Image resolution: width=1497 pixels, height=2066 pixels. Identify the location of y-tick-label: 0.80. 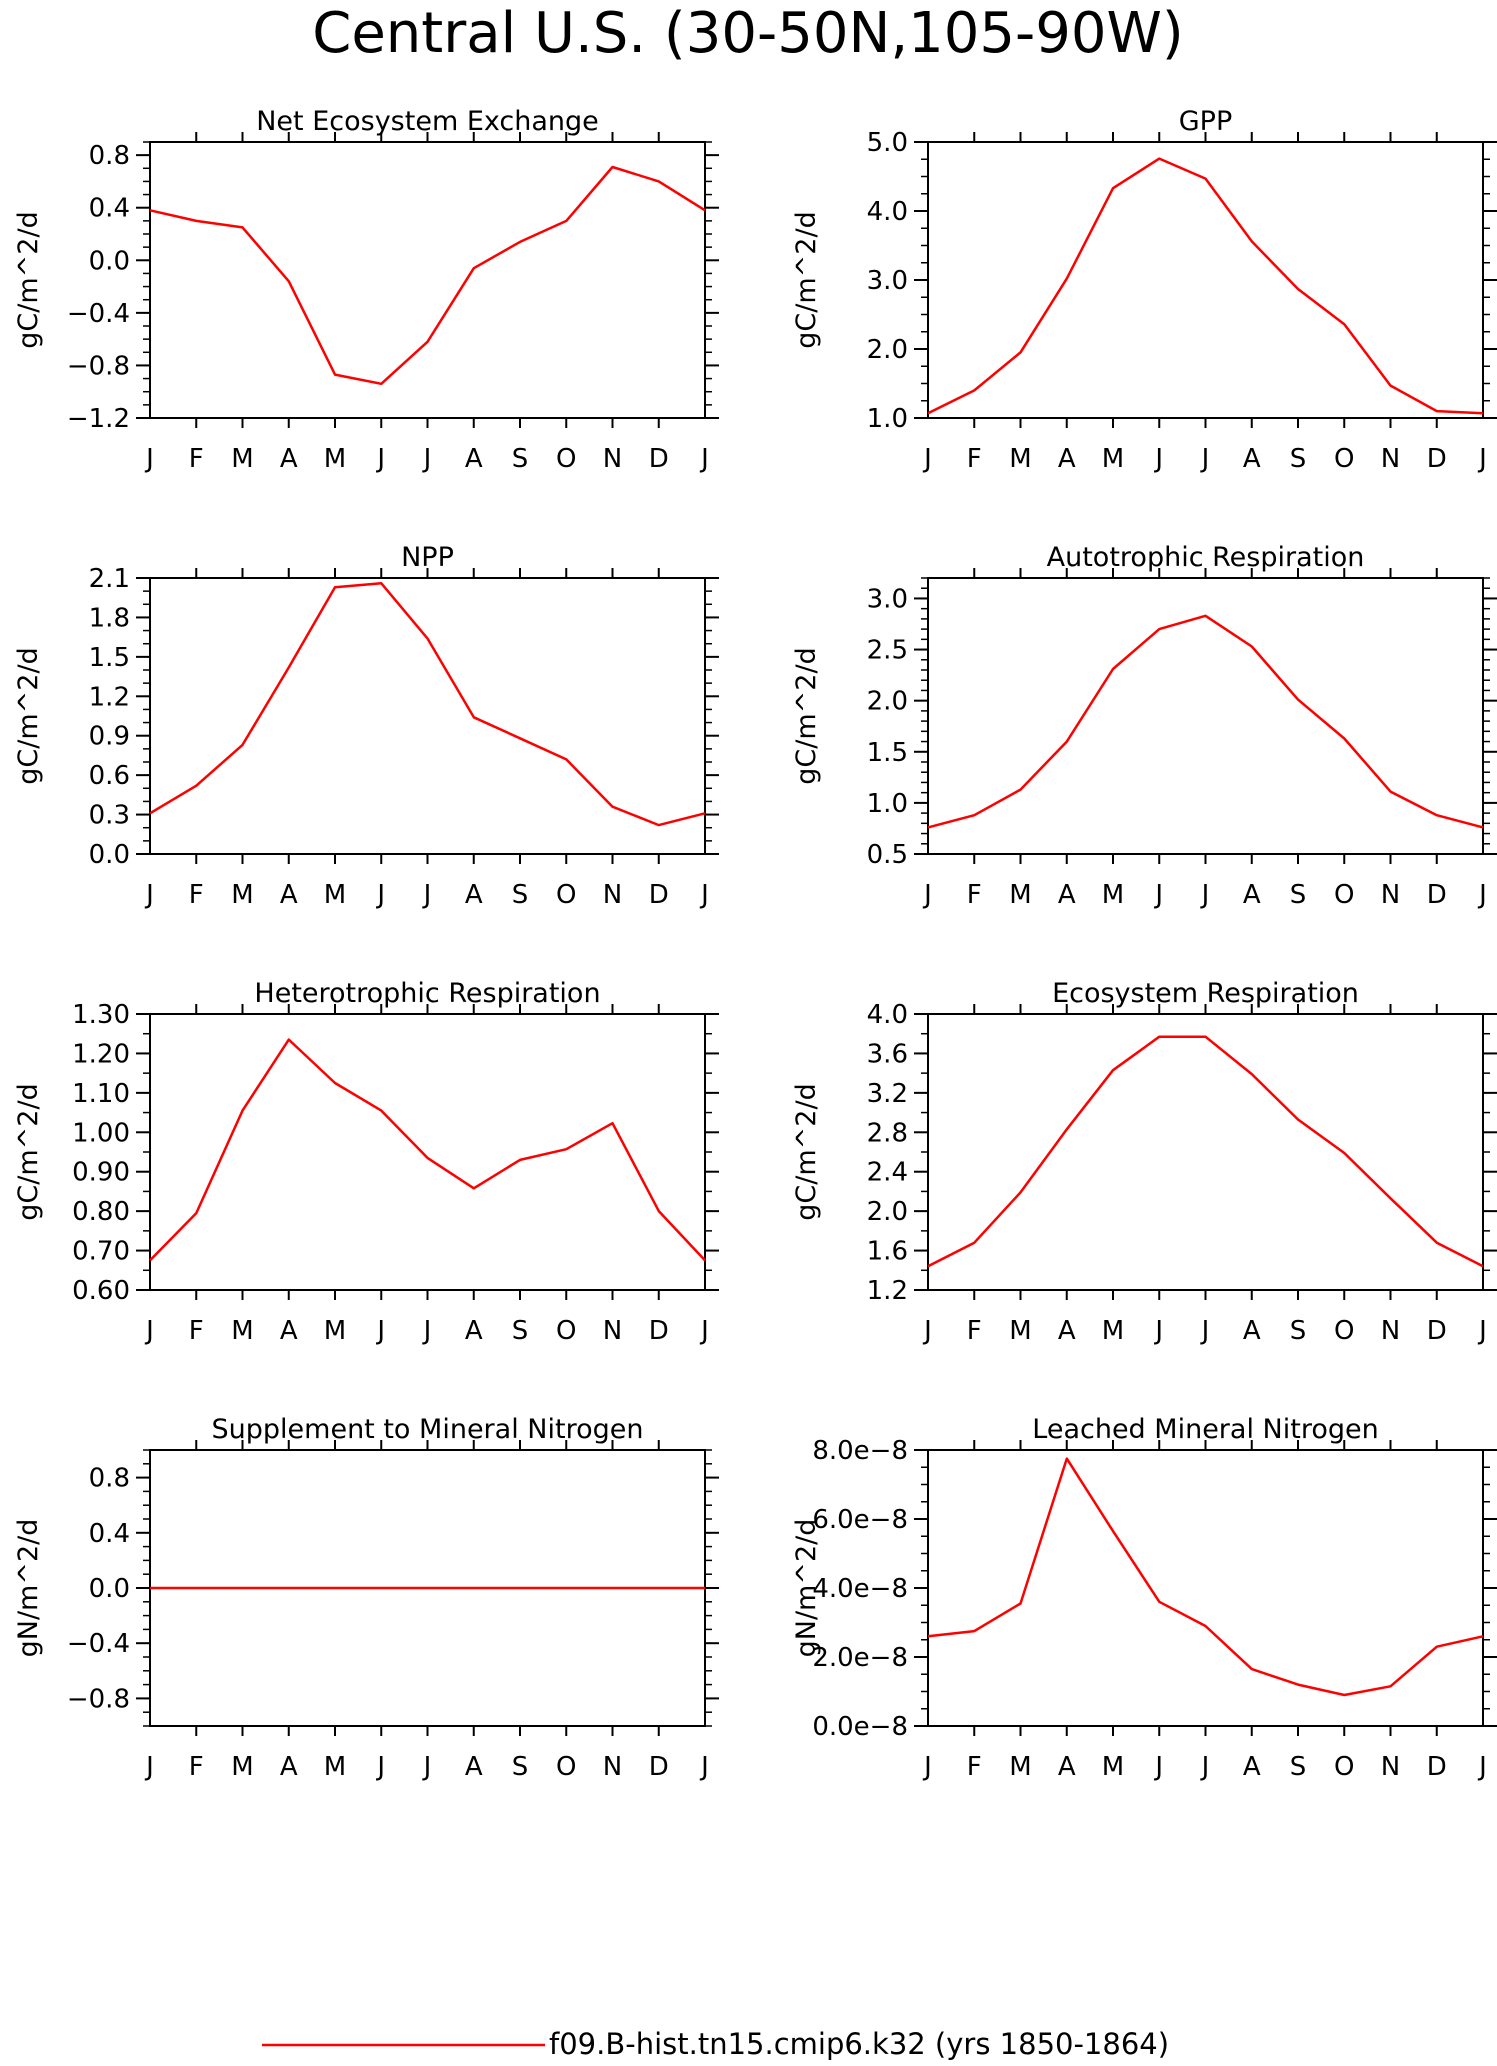
(101, 1212).